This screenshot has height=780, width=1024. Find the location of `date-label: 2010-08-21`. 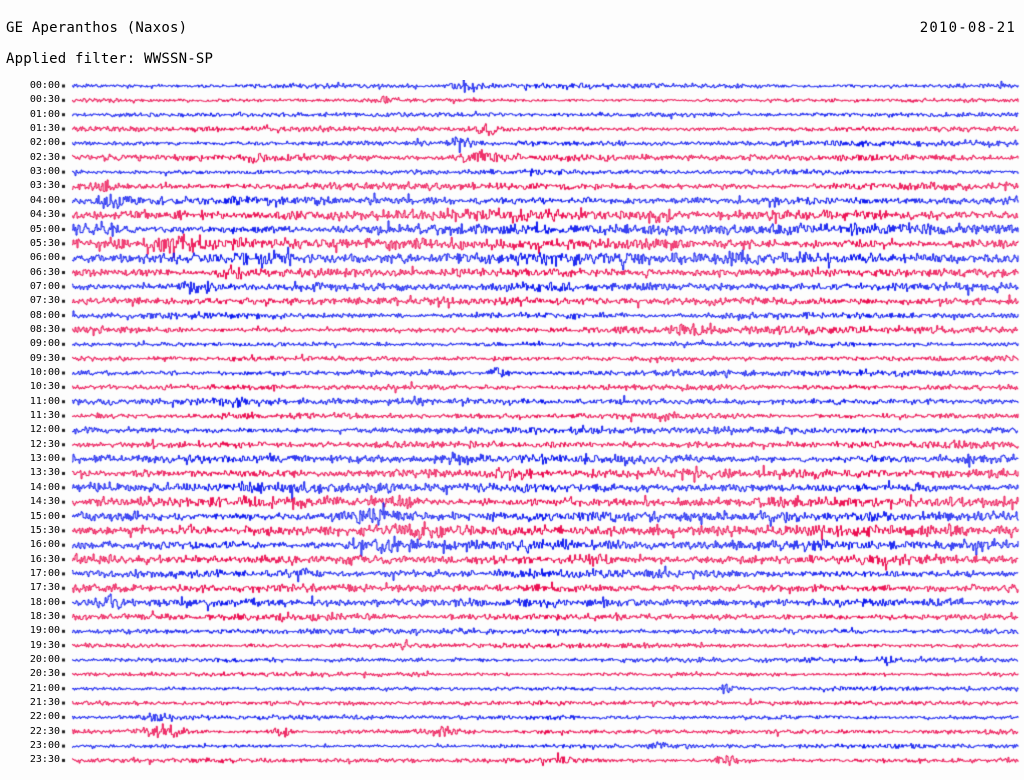

date-label: 2010-08-21 is located at coordinates (967, 28).